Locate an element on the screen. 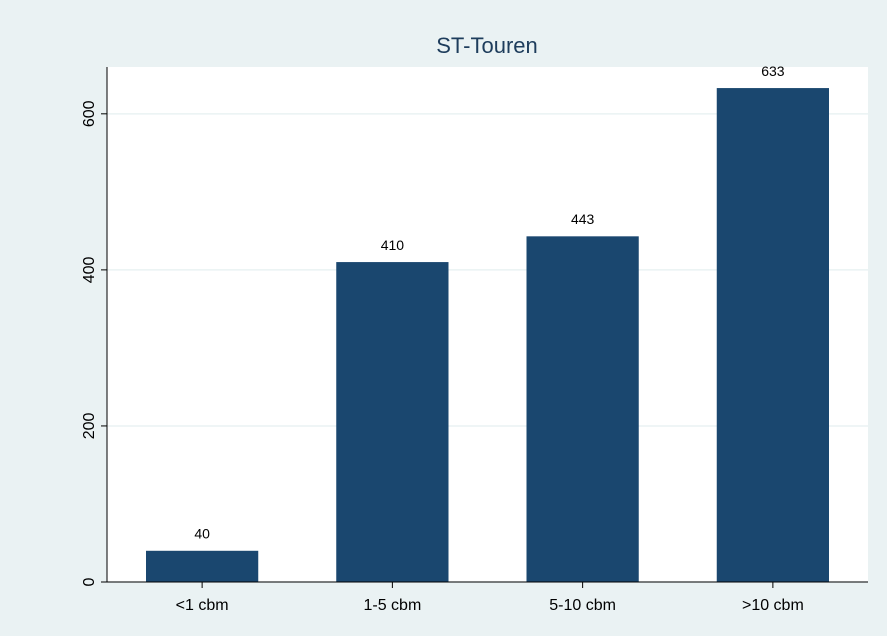 This screenshot has height=636, width=887. y-tick-label: 0 is located at coordinates (89, 581).